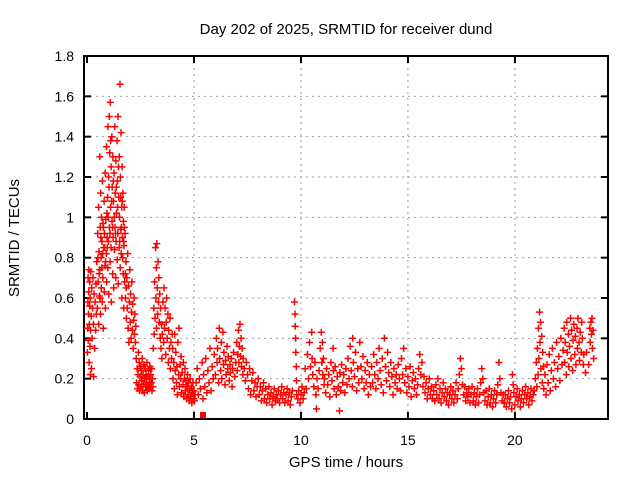 Image resolution: width=640 pixels, height=480 pixels. I want to click on y-tick-label: 0.4, so click(65, 338).